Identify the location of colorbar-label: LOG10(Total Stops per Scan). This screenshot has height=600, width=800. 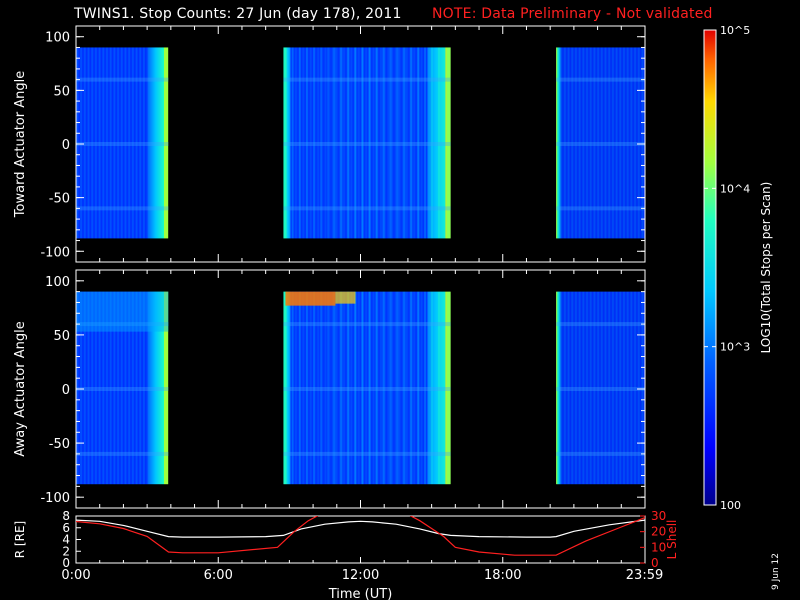
(766, 268).